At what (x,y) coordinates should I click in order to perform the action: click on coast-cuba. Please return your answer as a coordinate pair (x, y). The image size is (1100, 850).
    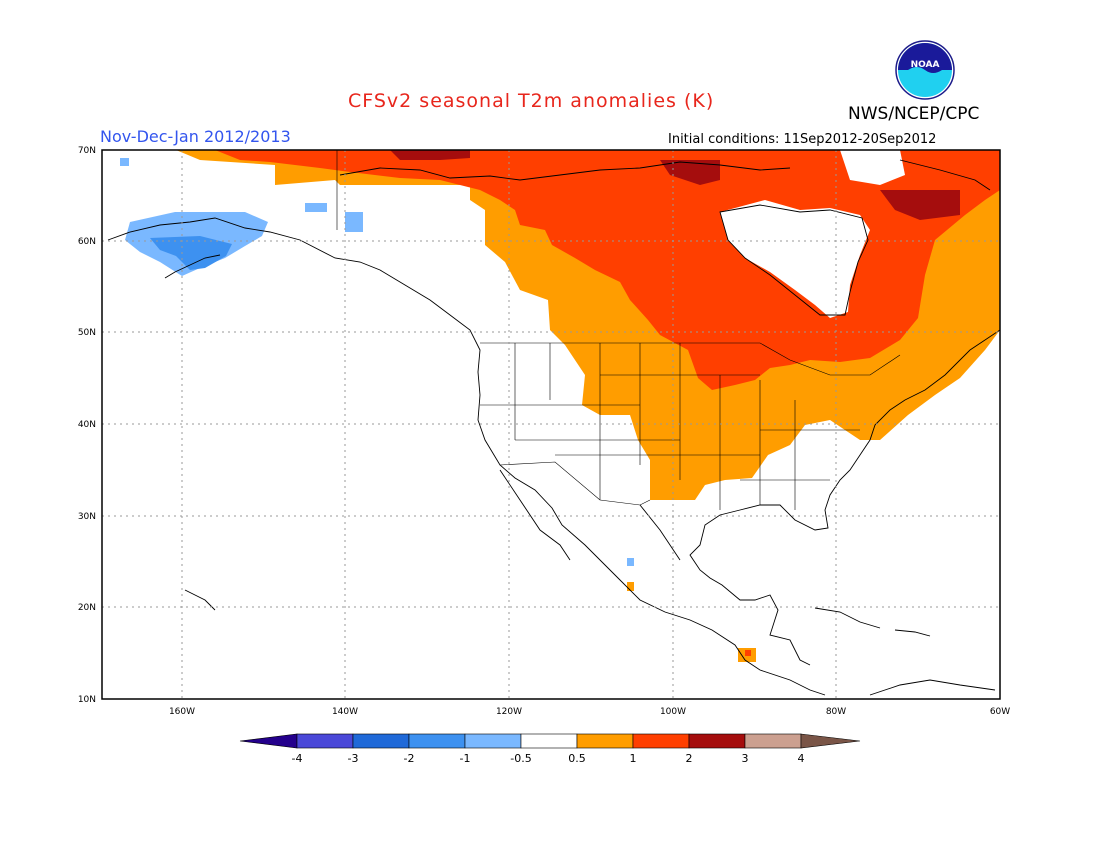
    Looking at the image, I should click on (847, 618).